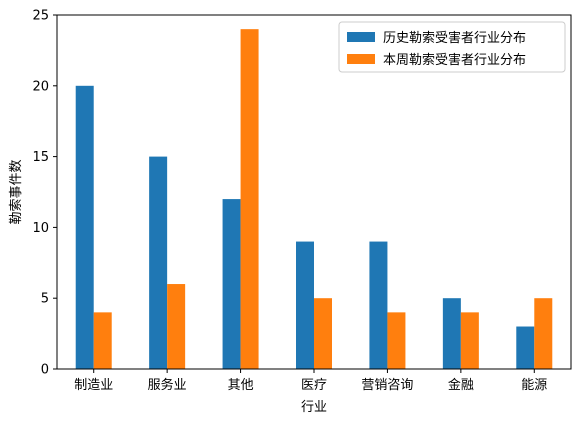 This screenshot has height=428, width=578. I want to click on x-tick-label-4: 营销咨询, so click(387, 385).